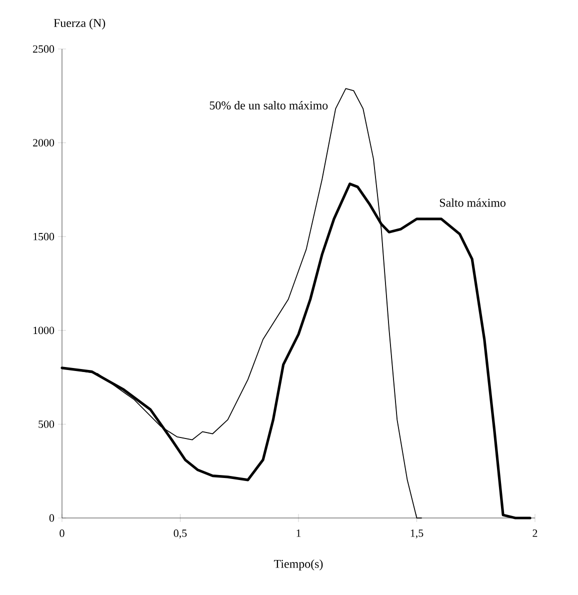 The image size is (578, 595). What do you see at coordinates (417, 534) in the screenshot?
I see `x-tick-label: 1,5` at bounding box center [417, 534].